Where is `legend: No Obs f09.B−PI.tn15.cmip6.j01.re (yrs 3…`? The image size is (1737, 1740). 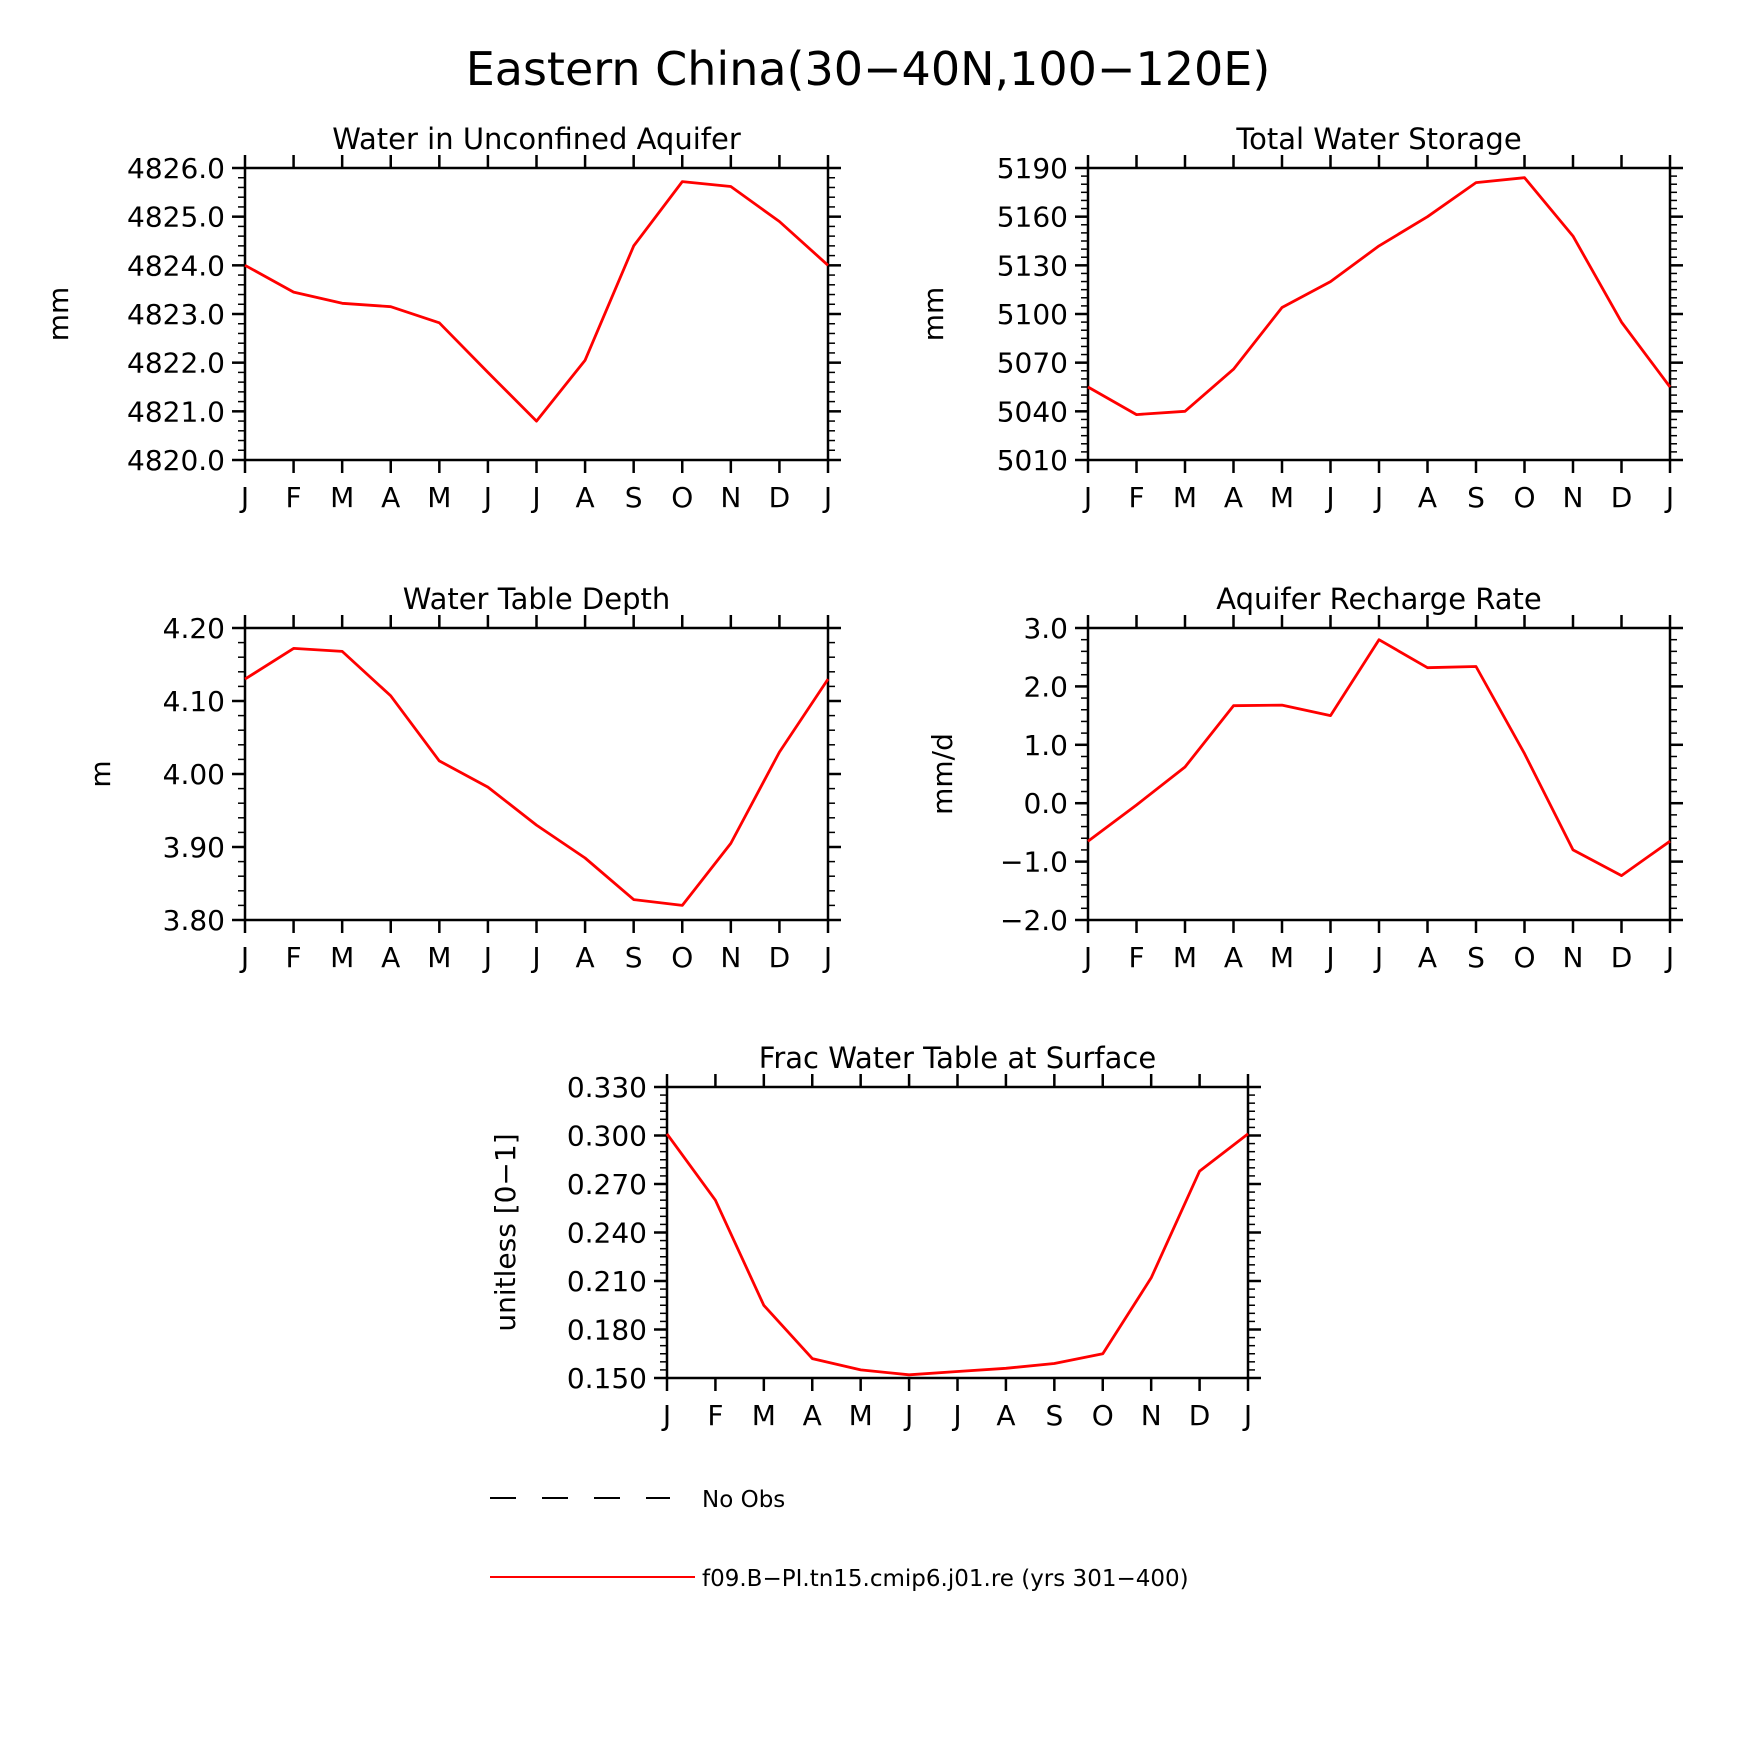
legend: No Obs f09.B−PI.tn15.cmip6.j01.re (yrs 3… is located at coordinates (839, 1539).